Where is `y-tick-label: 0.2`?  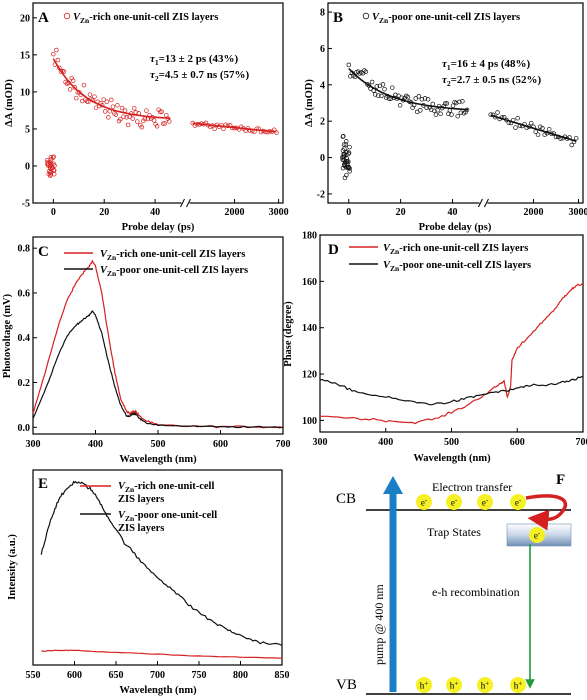
y-tick-label: 0.2 is located at coordinates (24, 383).